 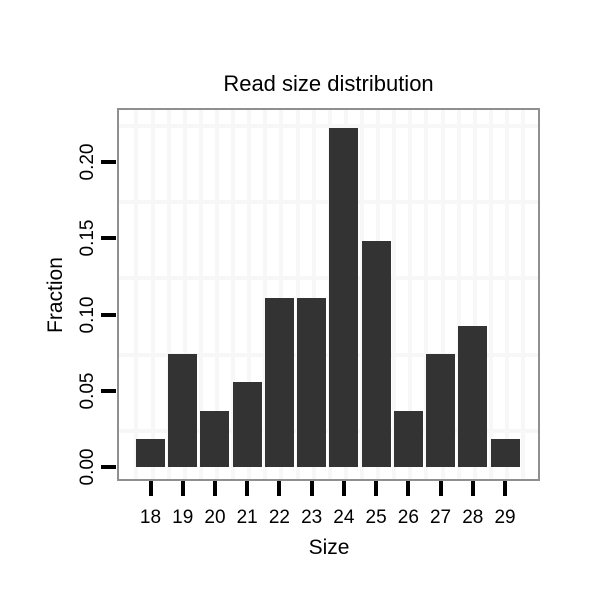 What do you see at coordinates (108, 390) in the screenshot?
I see `y-tick-0.05` at bounding box center [108, 390].